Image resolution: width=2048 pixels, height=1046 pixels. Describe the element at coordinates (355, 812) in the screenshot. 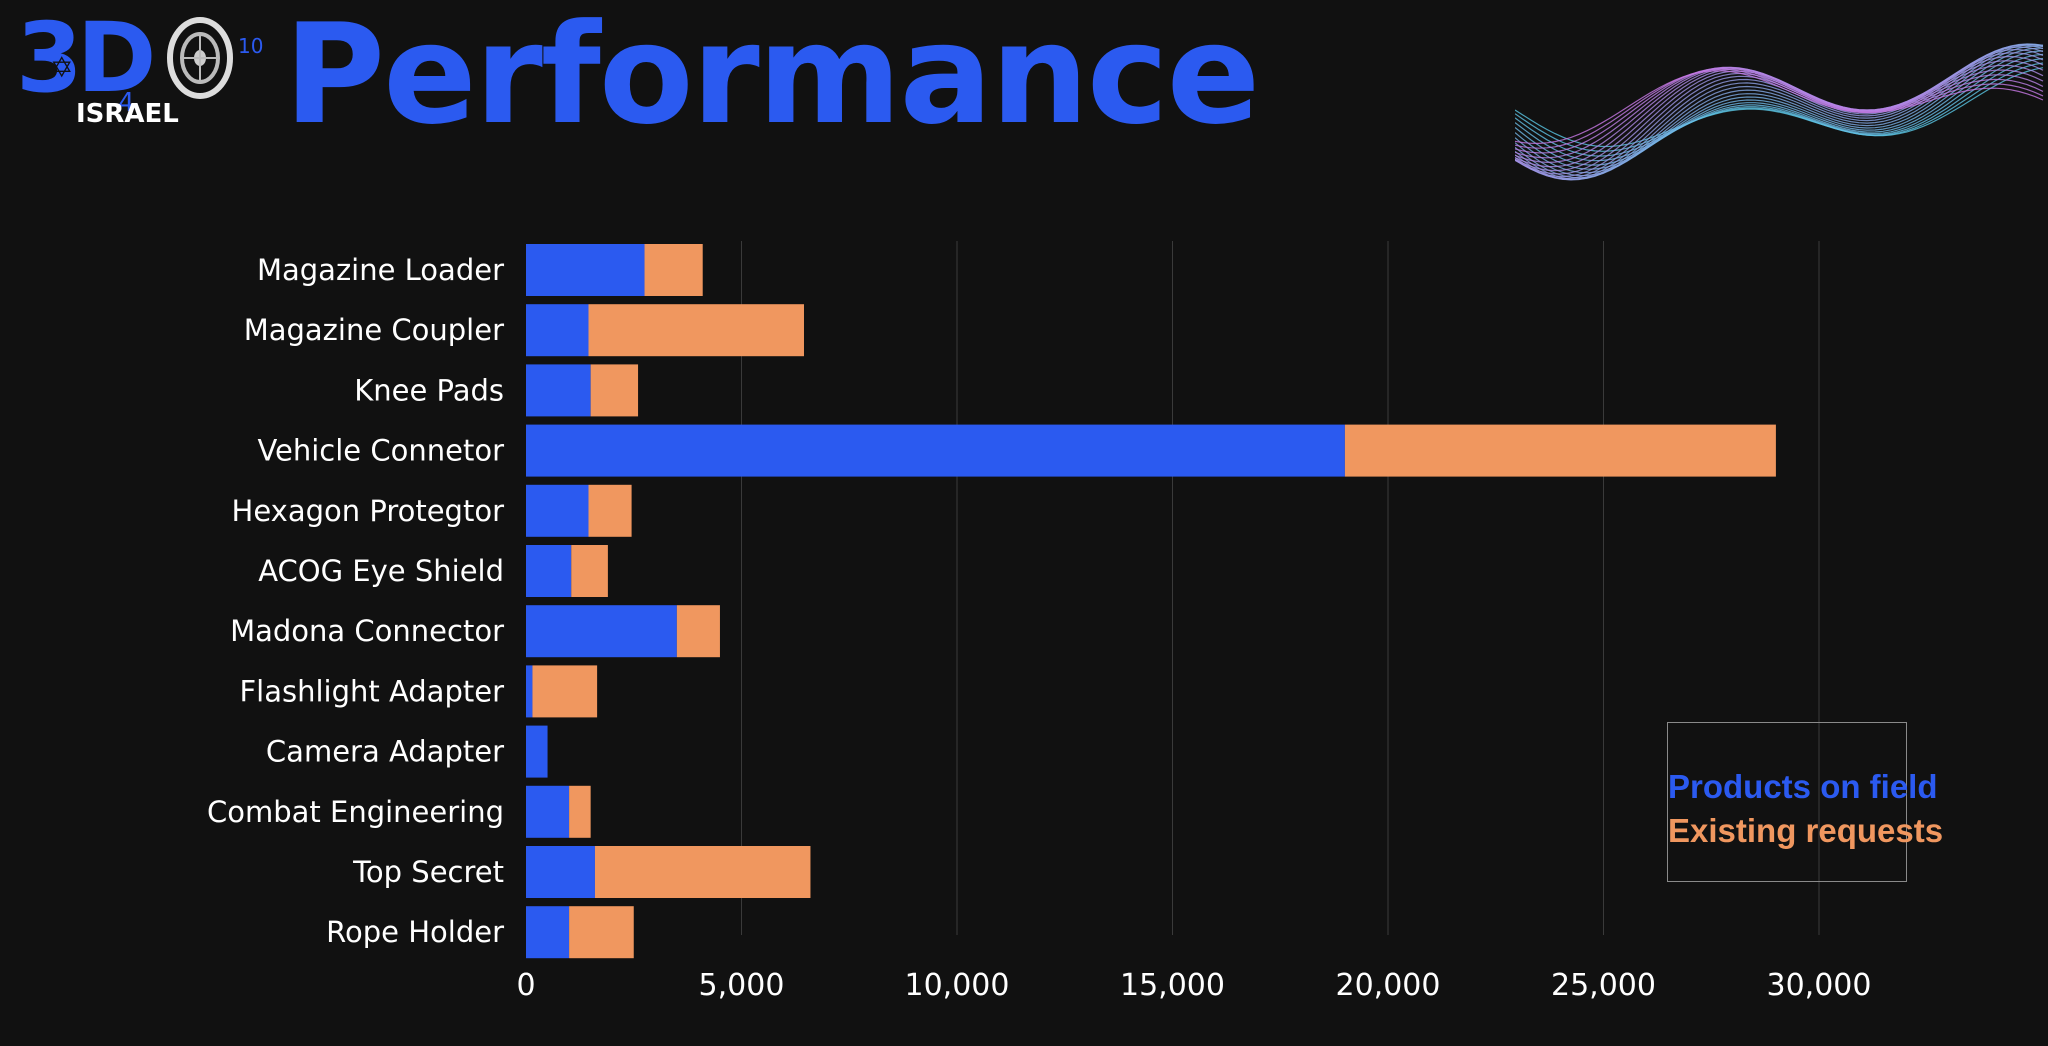

I see `category-label: Combat Engineering` at that location.